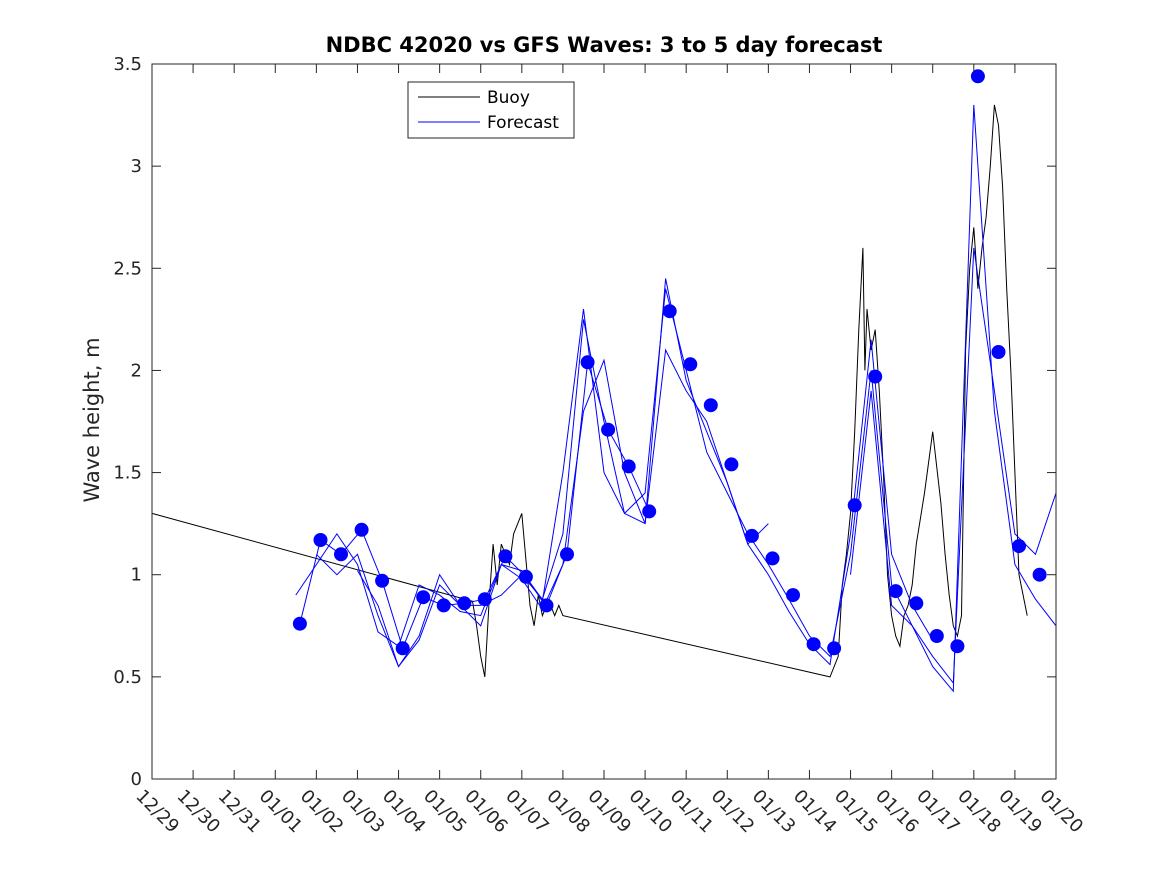 Image resolution: width=1167 pixels, height=875 pixels. I want to click on x-tick-label: 12/29, so click(157, 812).